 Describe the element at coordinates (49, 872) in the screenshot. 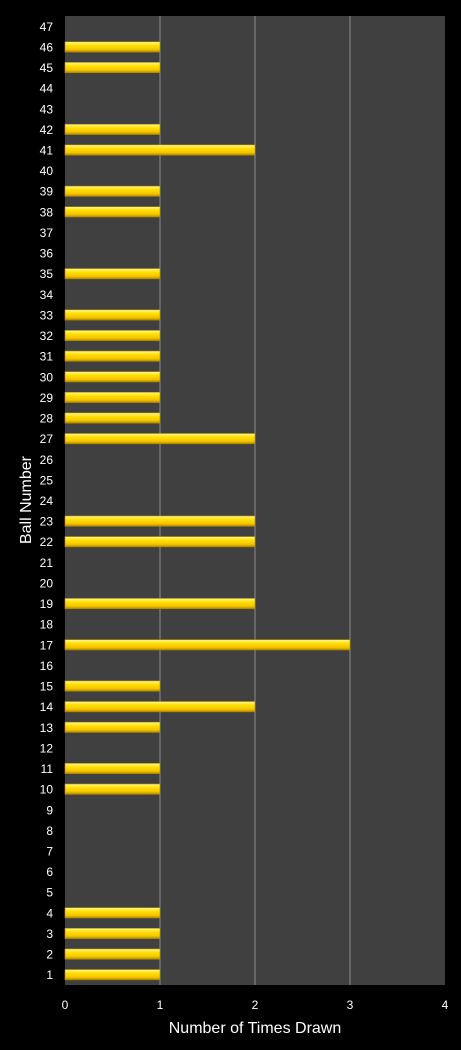

I see `y-tick-label: 6` at that location.